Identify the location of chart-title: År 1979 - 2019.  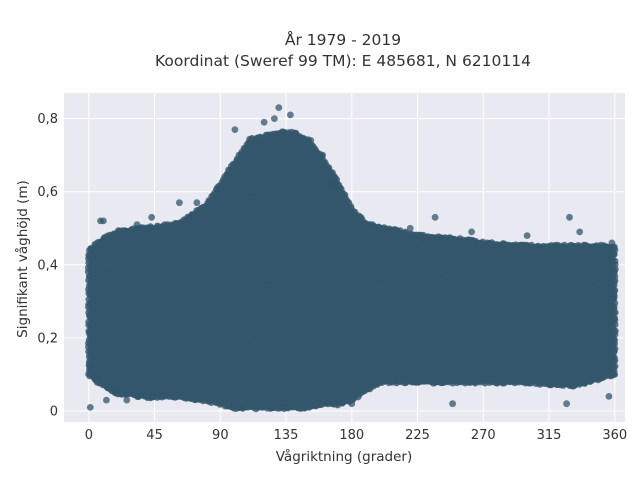
(343, 39).